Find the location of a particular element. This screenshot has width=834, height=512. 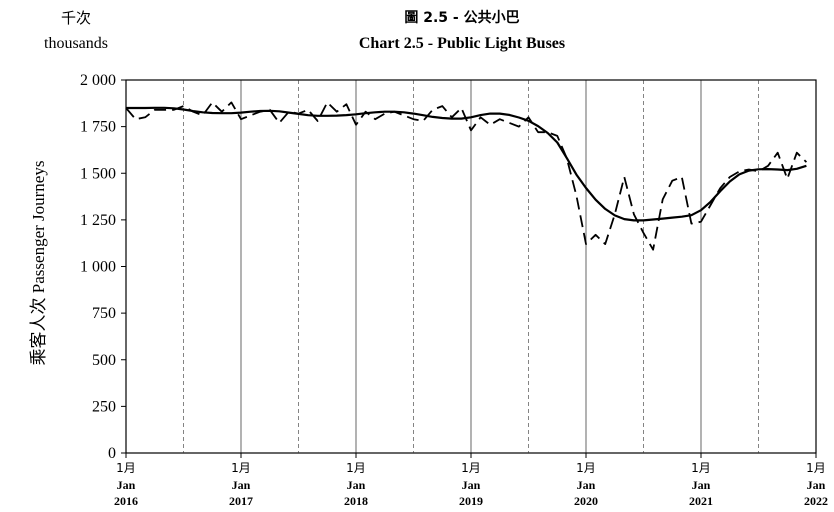

chart-title-cn: 圖 2.5 - 公共小巴 is located at coordinates (461, 17).